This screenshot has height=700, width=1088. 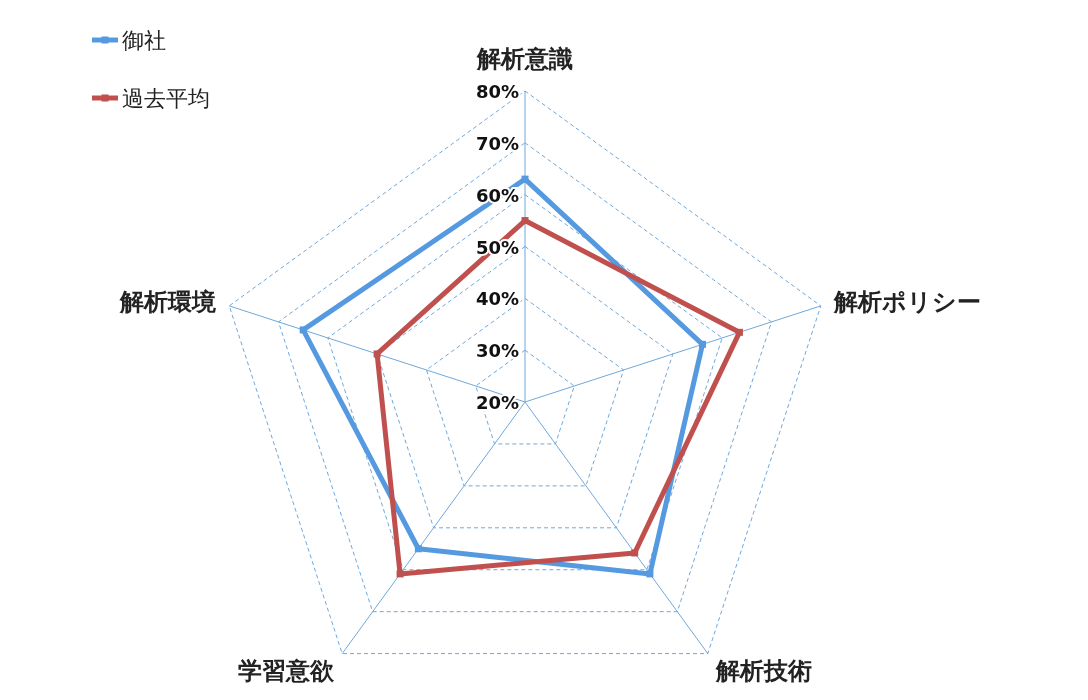 I want to click on spoke-label: 解析環境, so click(x=167, y=301).